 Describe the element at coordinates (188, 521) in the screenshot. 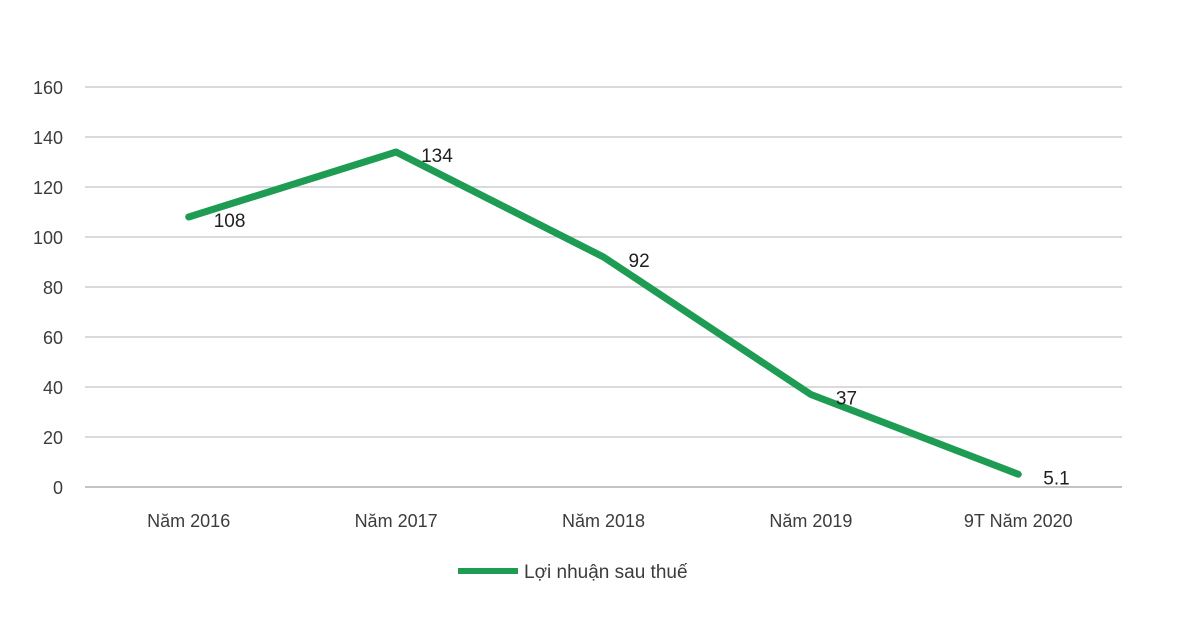

I see `x-axis-label: Năm 2016` at that location.